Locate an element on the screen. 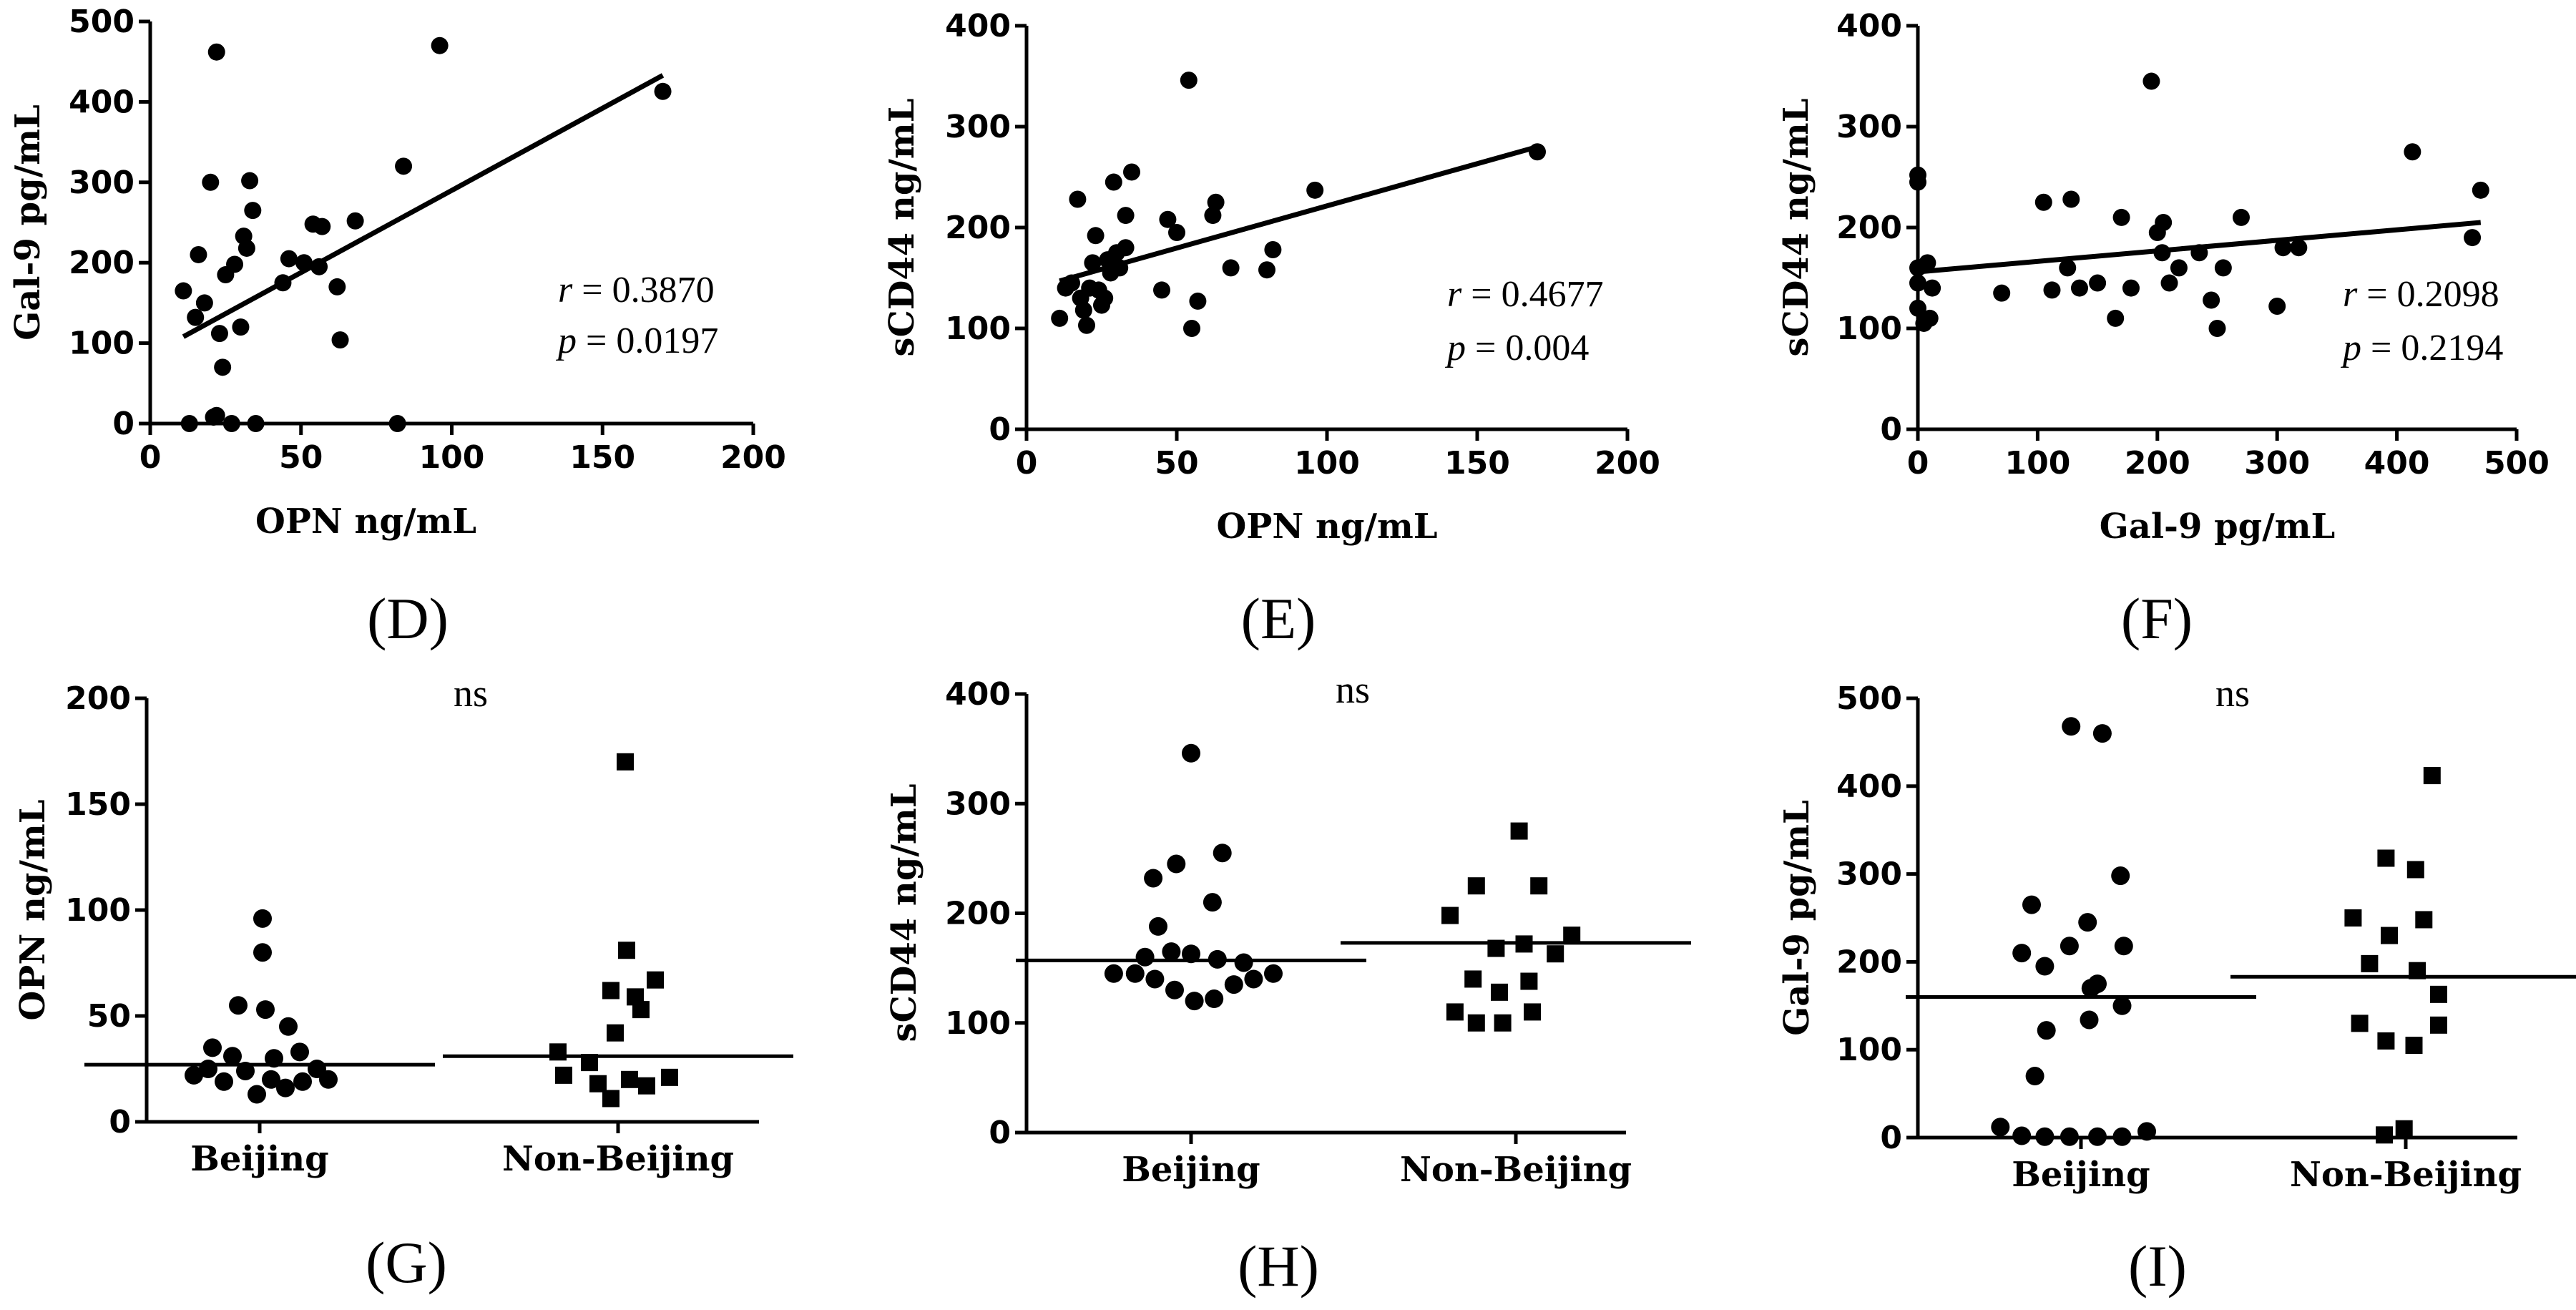 The height and width of the screenshot is (1310, 2576). x-tick-label: 200 is located at coordinates (2157, 463).